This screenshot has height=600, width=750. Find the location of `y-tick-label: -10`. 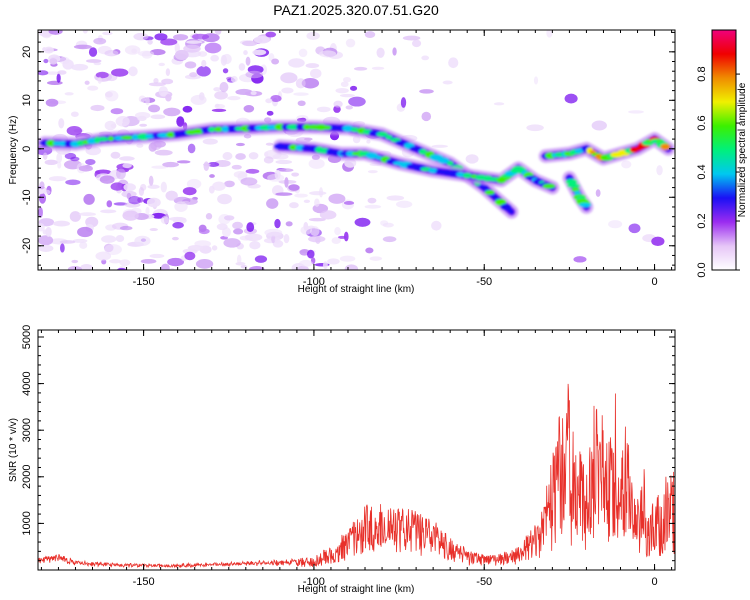

y-tick-label: -10 is located at coordinates (27, 197).